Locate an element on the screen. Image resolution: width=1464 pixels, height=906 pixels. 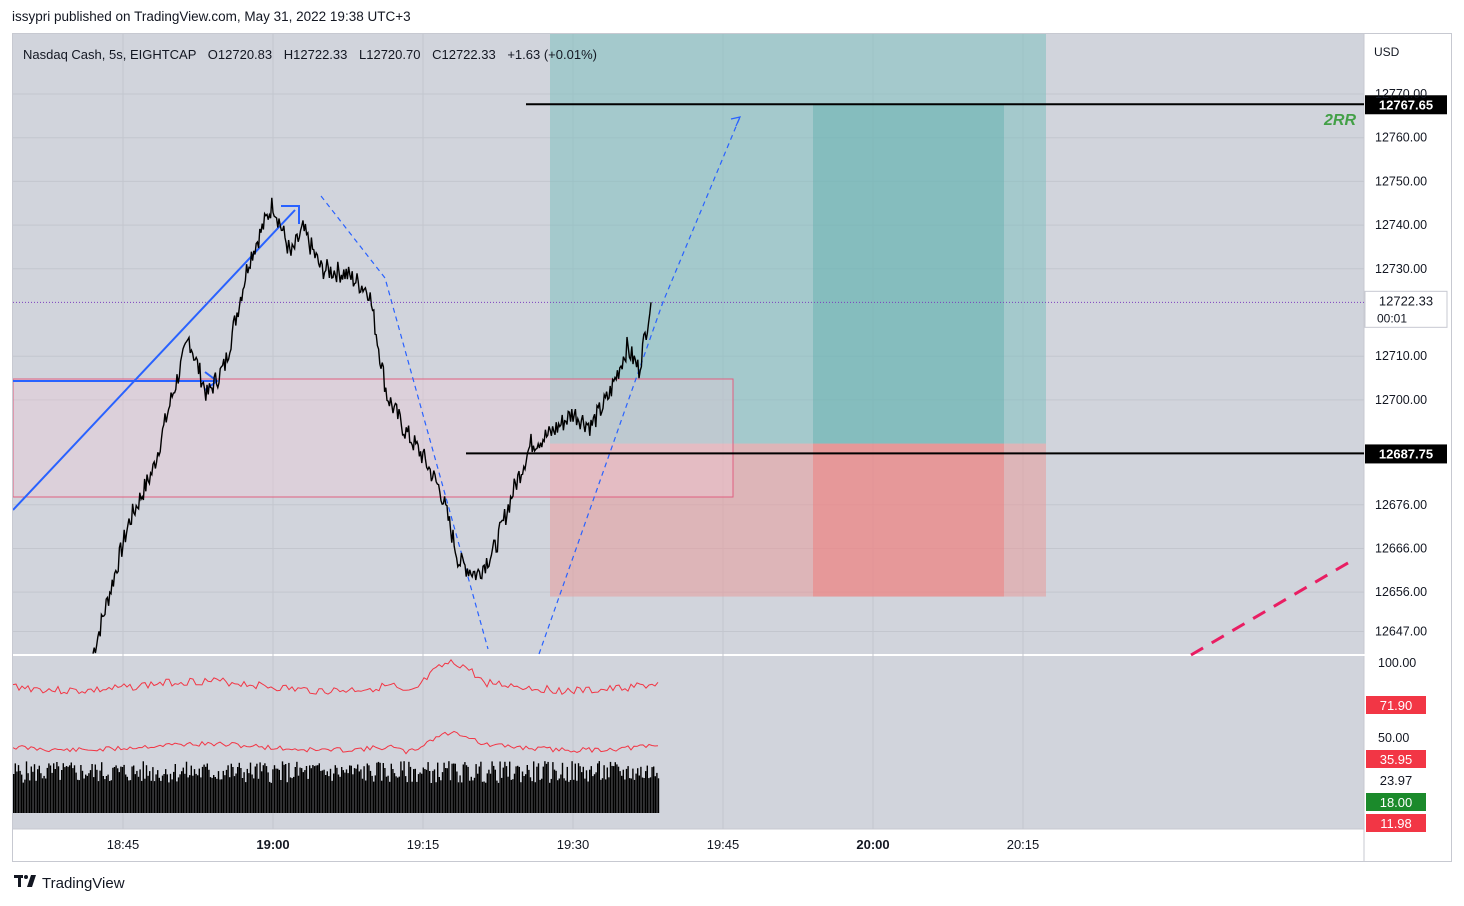
price-tick-label: 12750.00 is located at coordinates (1401, 181).